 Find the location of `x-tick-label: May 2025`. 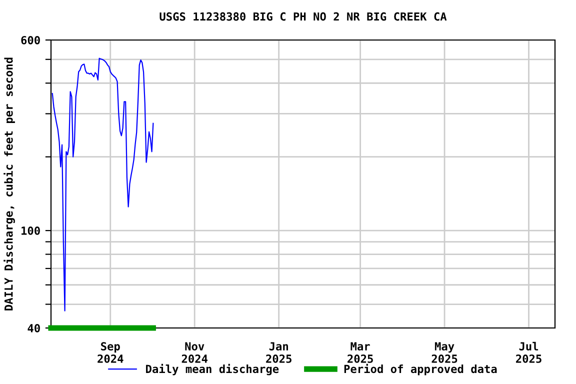

x-tick-label: May 2025 is located at coordinates (445, 352).